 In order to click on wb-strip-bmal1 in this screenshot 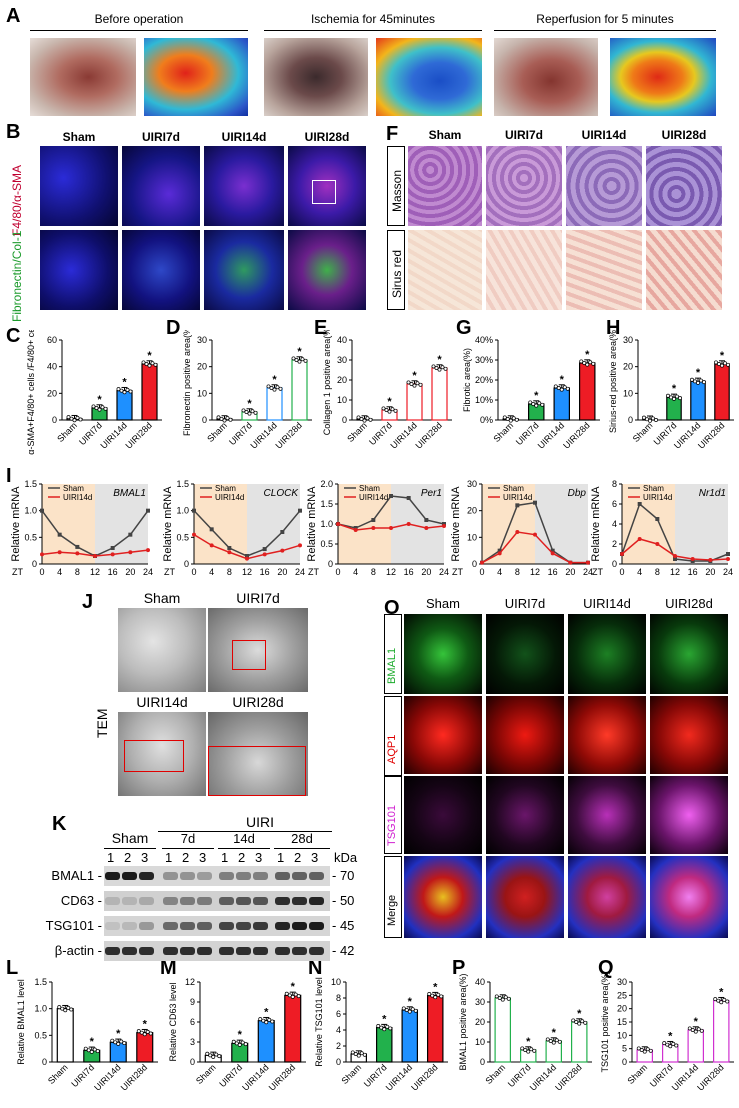, I will do `click(217, 876)`.